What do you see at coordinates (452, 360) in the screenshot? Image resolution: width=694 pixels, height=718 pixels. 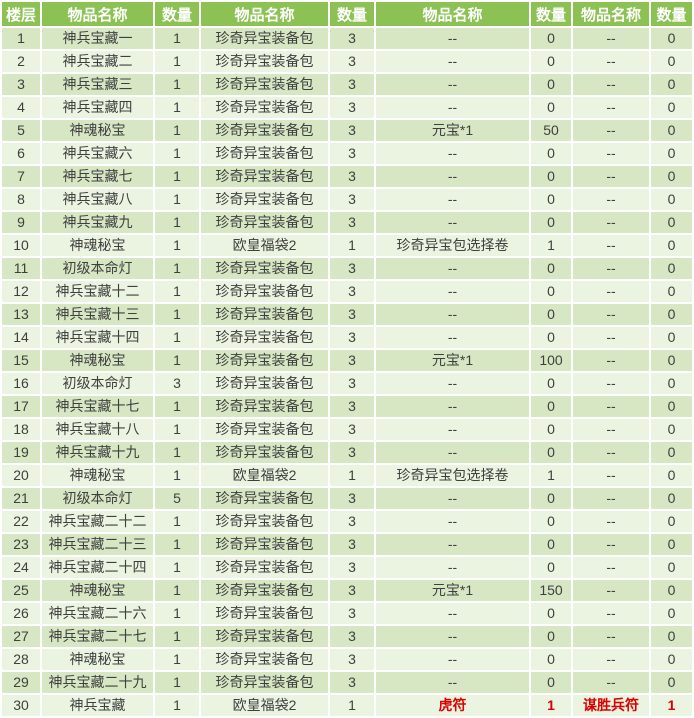 I see `cell-item-name: 元宝*1` at bounding box center [452, 360].